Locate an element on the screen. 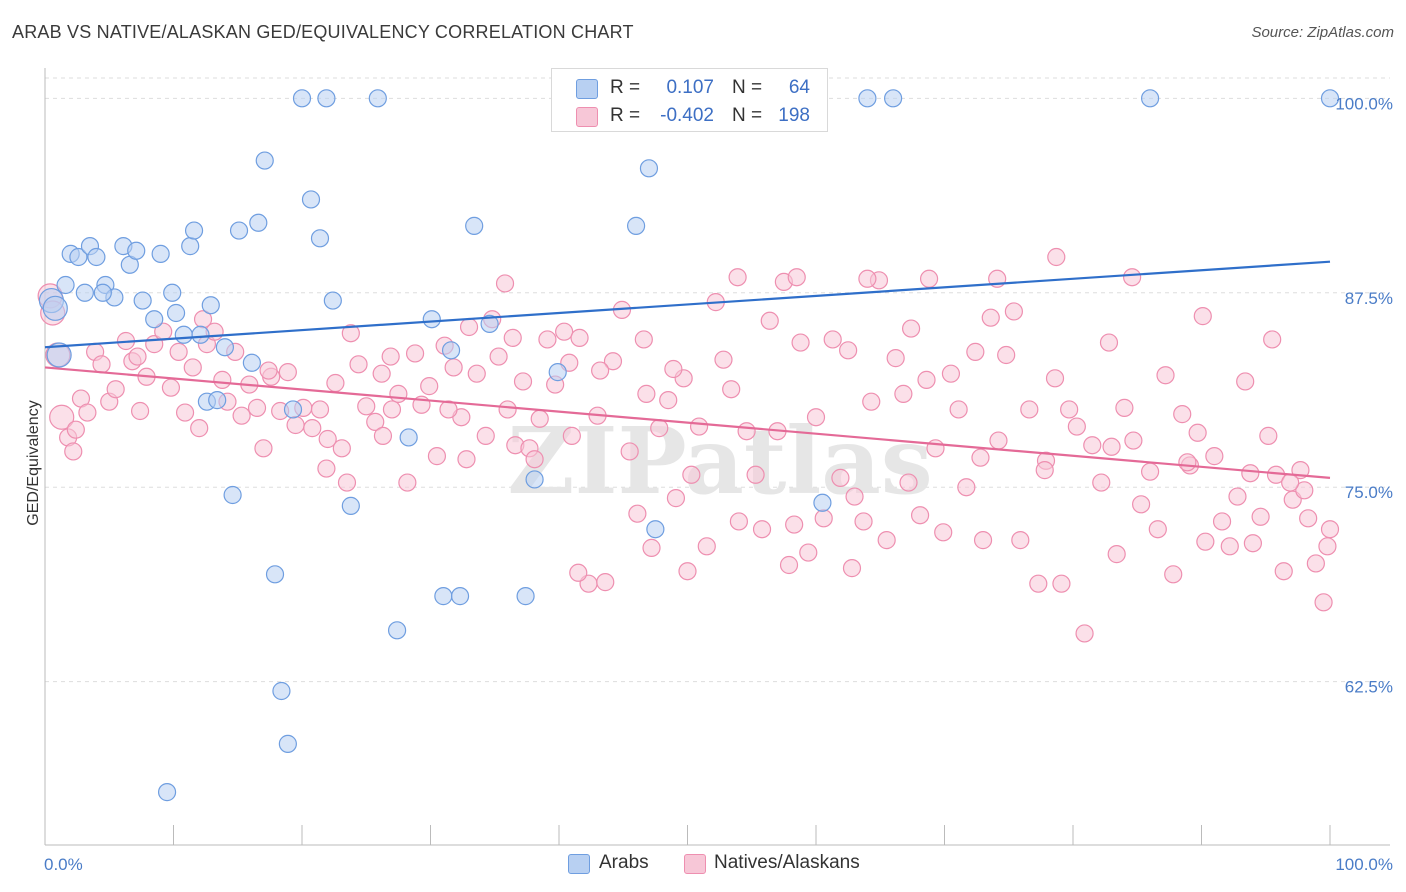  legend-label-natives: Natives/Alaskans is located at coordinates (787, 862).